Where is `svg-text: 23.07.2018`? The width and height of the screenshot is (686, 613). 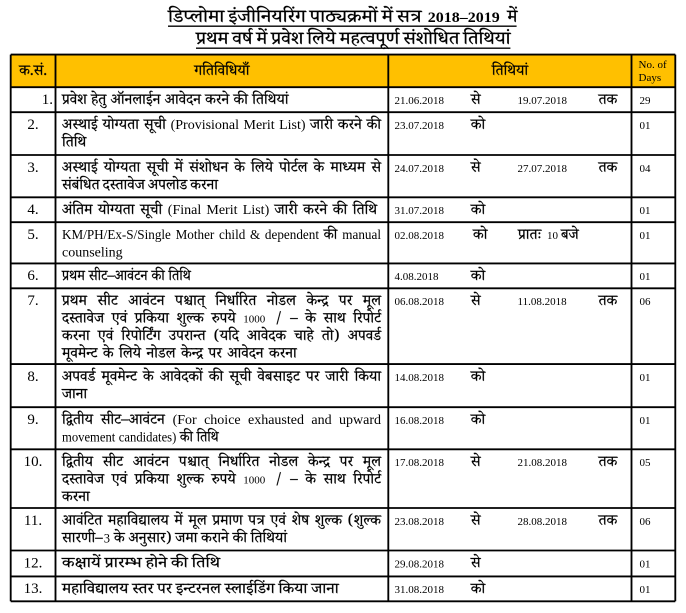 svg-text: 23.07.2018 is located at coordinates (420, 126).